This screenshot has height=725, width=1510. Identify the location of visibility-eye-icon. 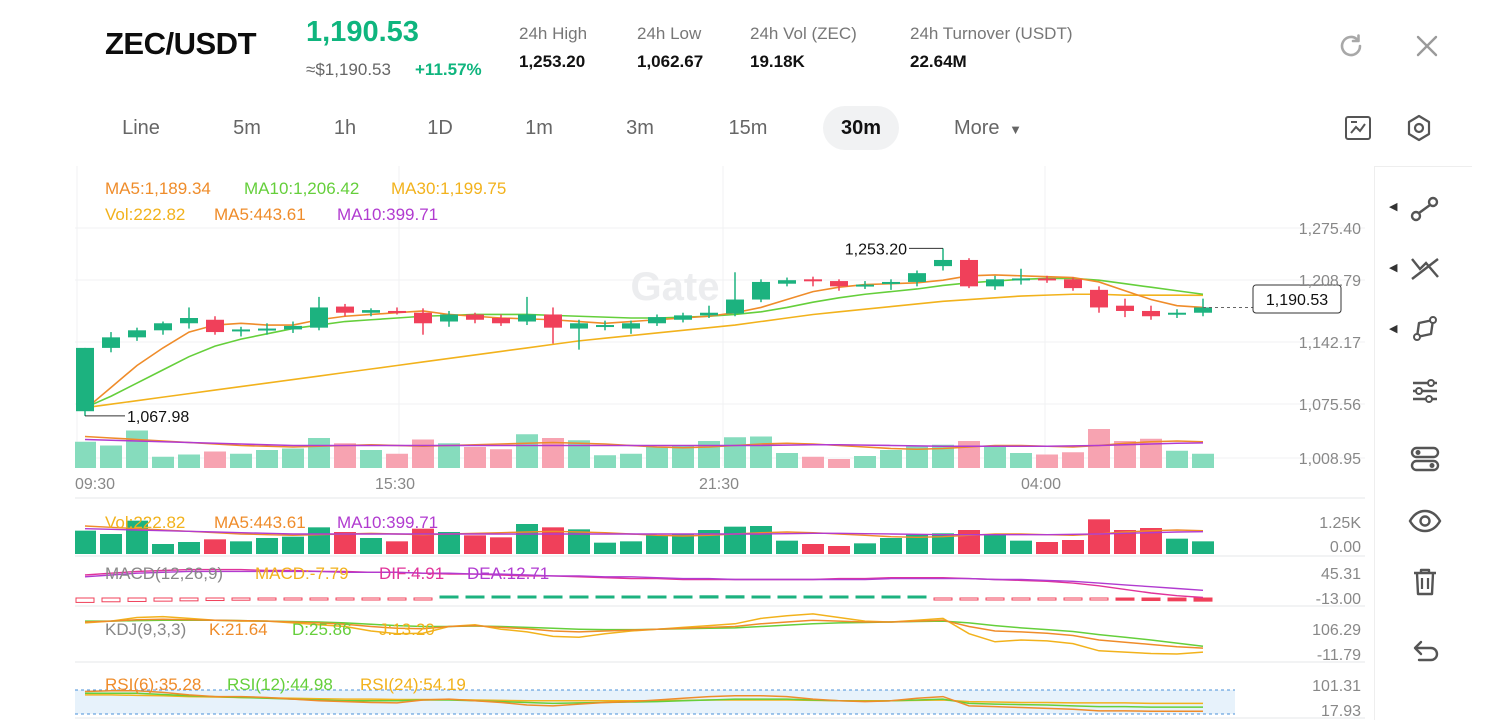
(1425, 521).